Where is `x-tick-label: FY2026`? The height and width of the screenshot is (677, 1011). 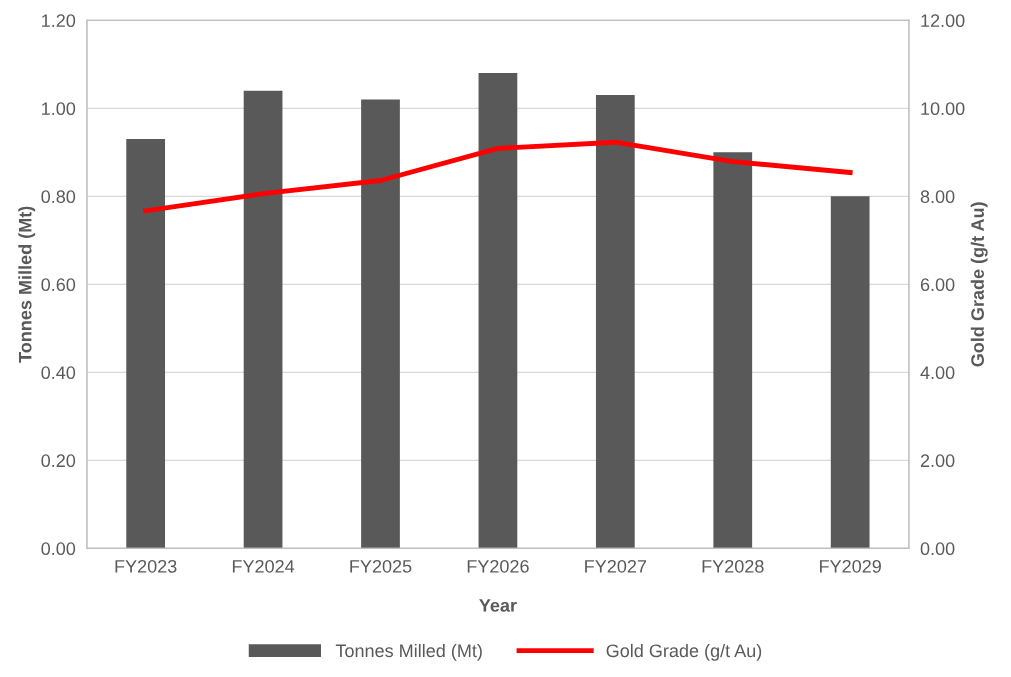 x-tick-label: FY2026 is located at coordinates (498, 566).